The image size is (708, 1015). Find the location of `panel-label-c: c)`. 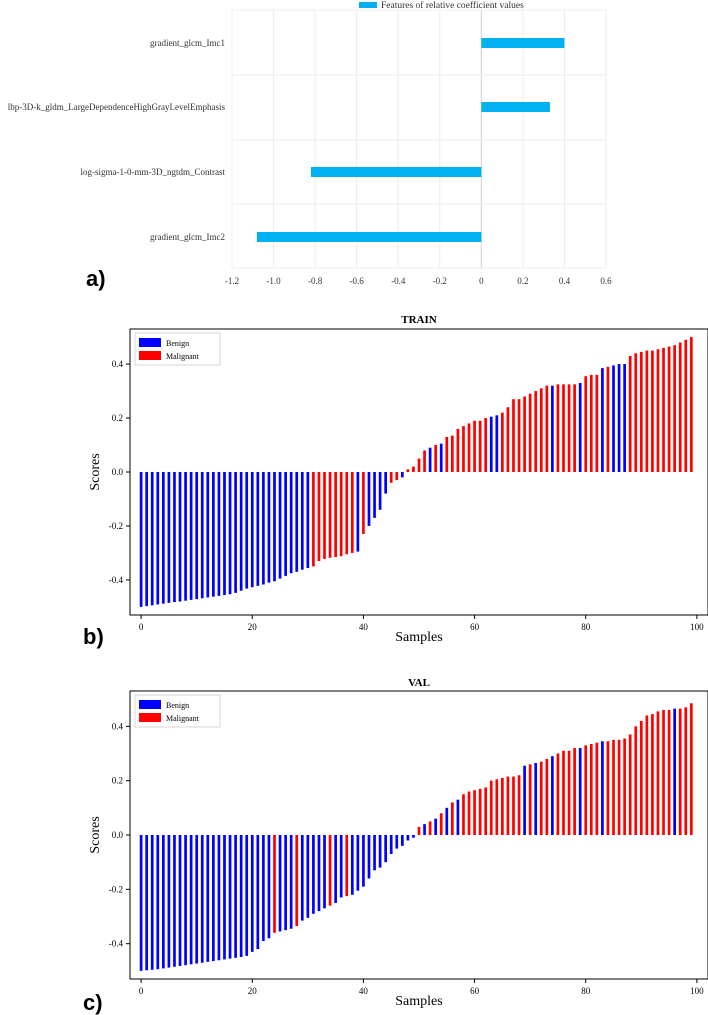

panel-label-c: c) is located at coordinates (93, 1002).